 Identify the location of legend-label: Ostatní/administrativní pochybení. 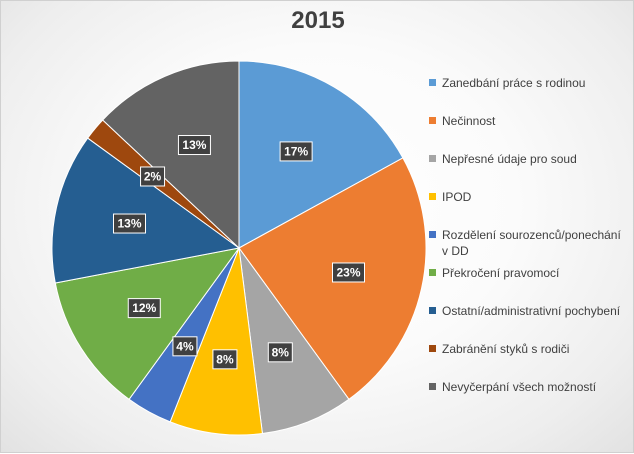
(531, 311).